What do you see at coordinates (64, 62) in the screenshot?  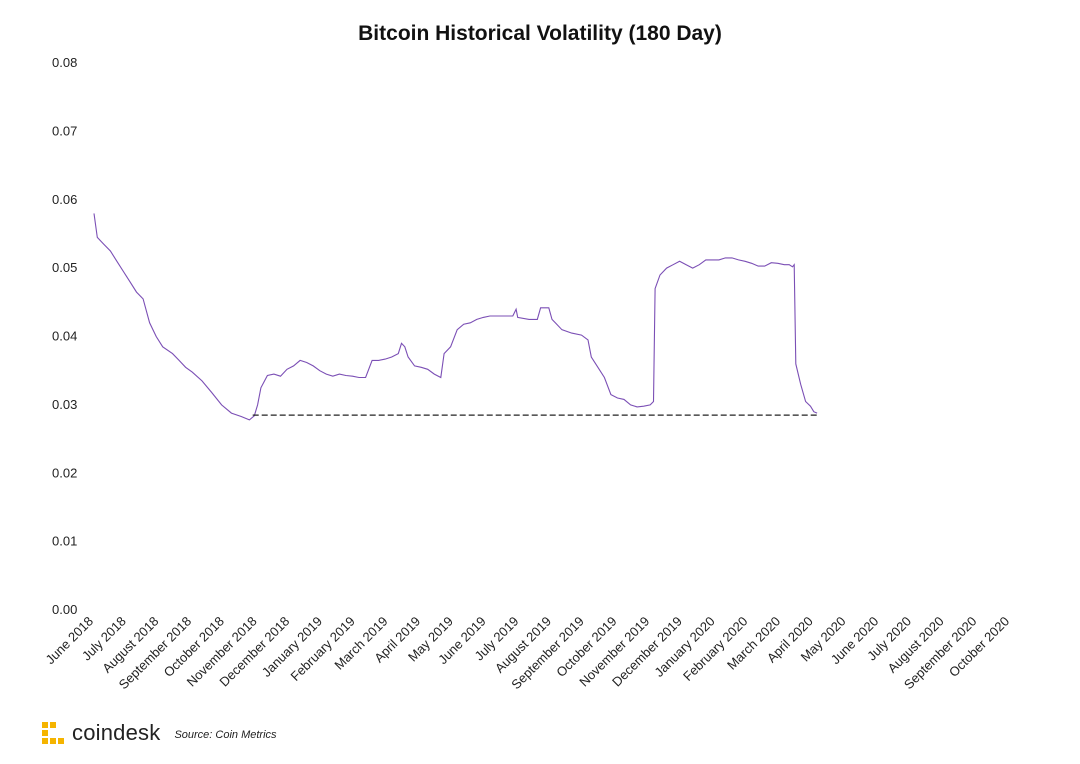 I see `y-tick-label: 0.08` at bounding box center [64, 62].